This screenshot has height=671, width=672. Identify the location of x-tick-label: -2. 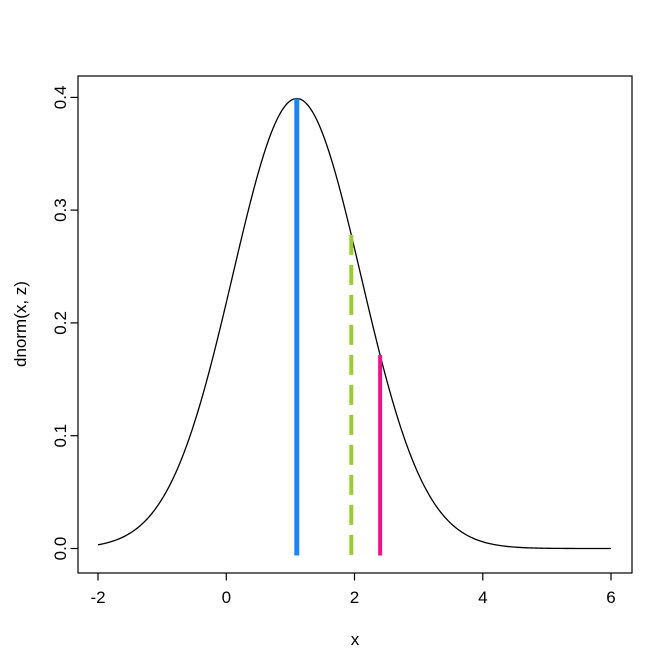
(97, 597).